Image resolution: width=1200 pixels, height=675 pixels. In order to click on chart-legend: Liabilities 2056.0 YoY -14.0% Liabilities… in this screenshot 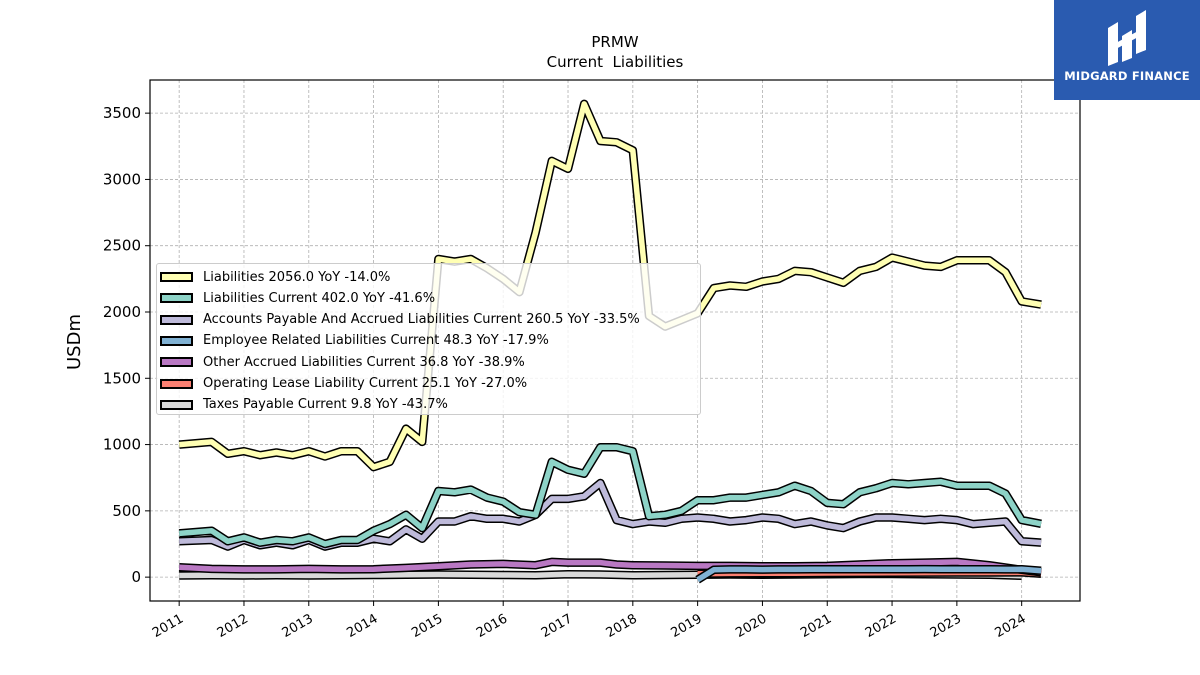, I will do `click(428, 339)`.